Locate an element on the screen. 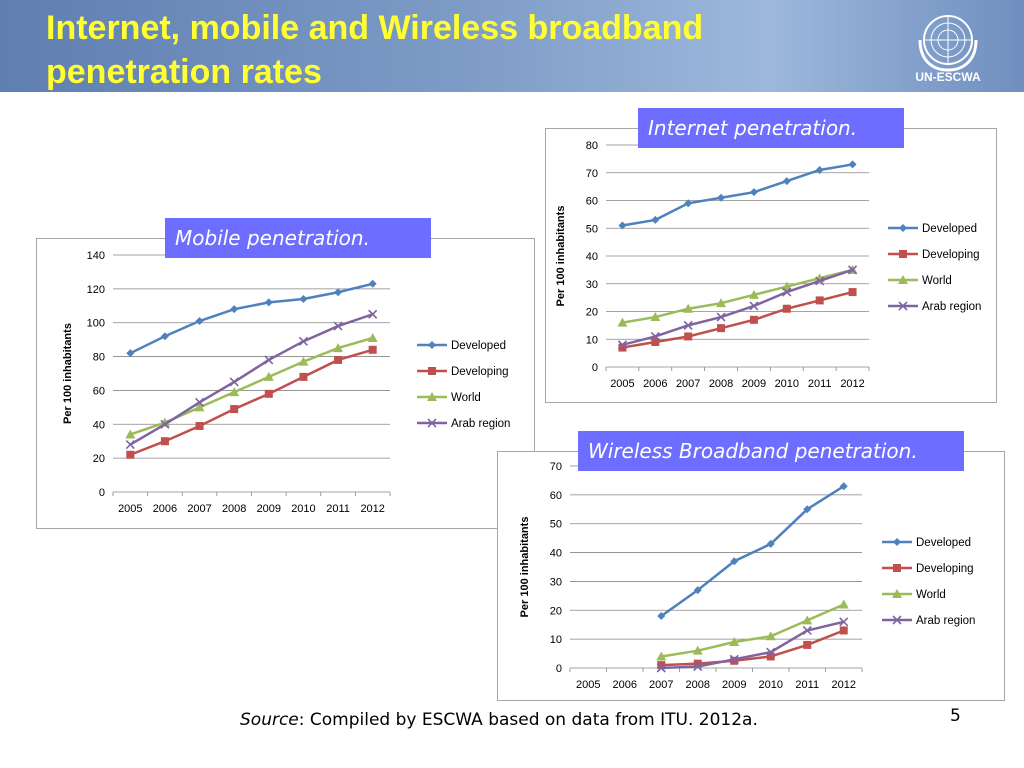  x-tick-label: 2011 is located at coordinates (338, 509).